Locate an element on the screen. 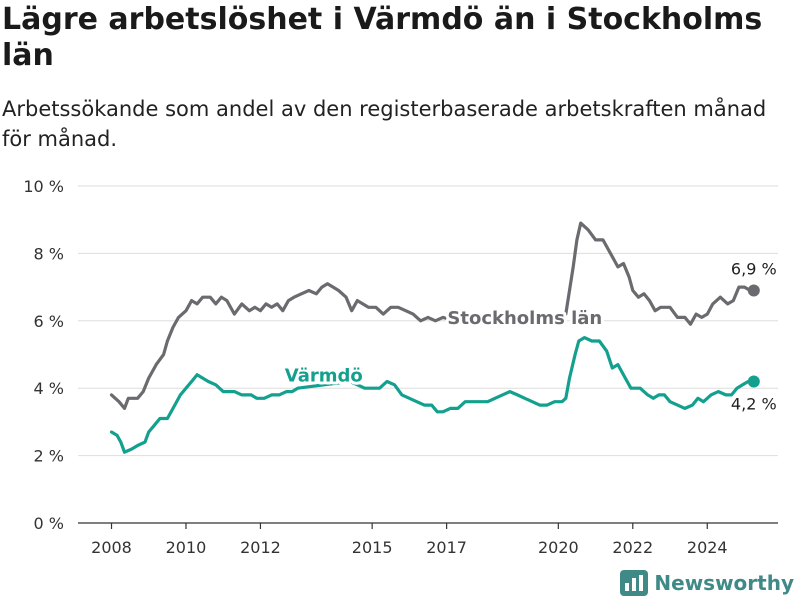 The height and width of the screenshot is (600, 800). end-value-label: 4,2 % is located at coordinates (754, 403).